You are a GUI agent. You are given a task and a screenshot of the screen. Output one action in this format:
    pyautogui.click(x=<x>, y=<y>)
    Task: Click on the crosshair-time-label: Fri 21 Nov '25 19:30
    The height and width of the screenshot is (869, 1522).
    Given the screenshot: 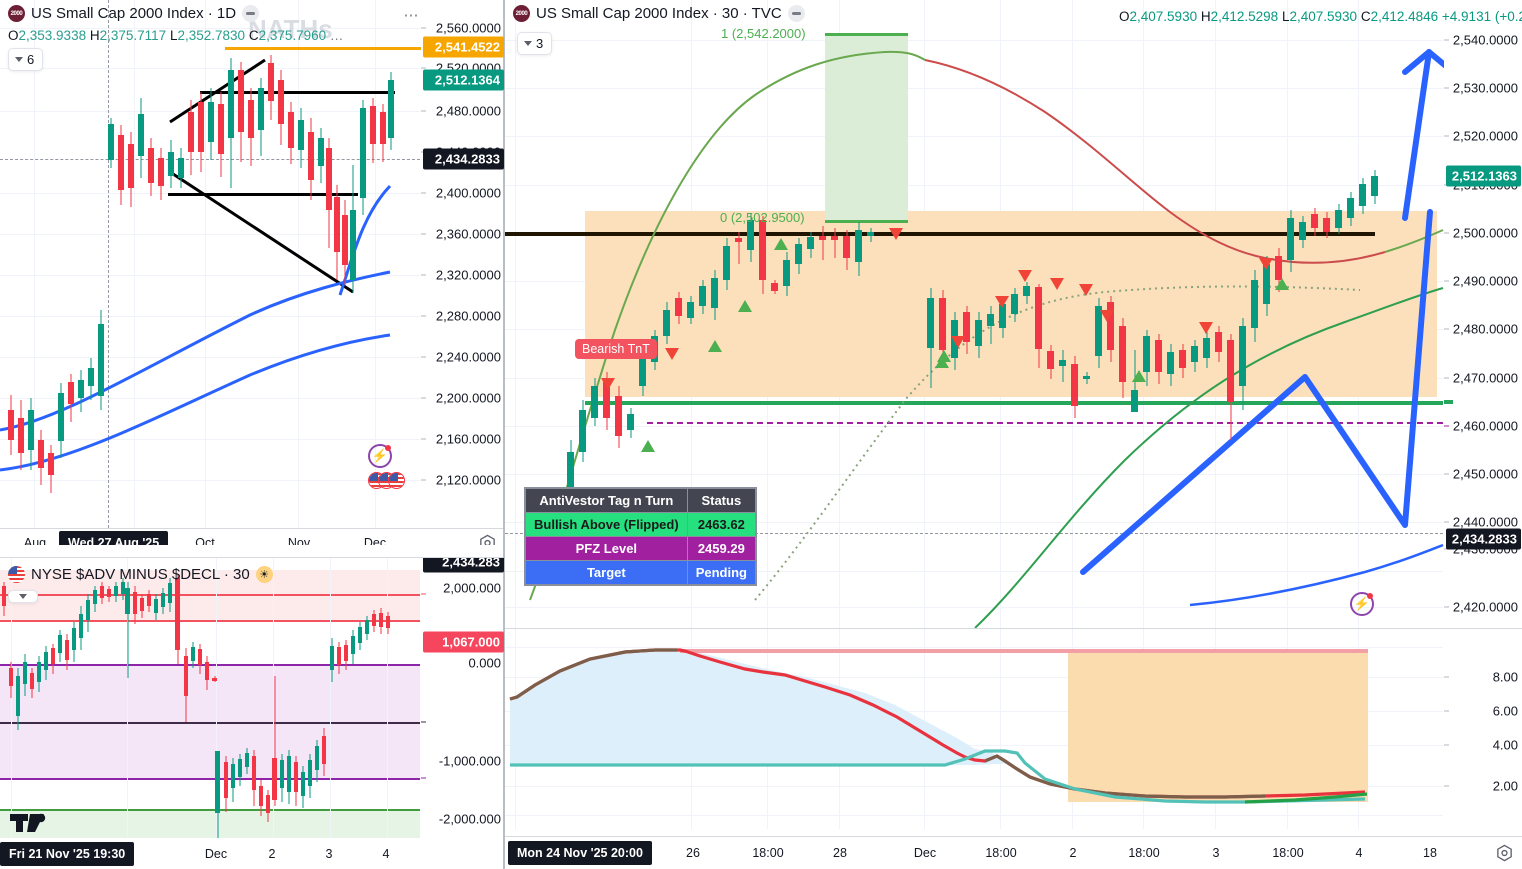 What is the action you would take?
    pyautogui.click(x=67, y=853)
    